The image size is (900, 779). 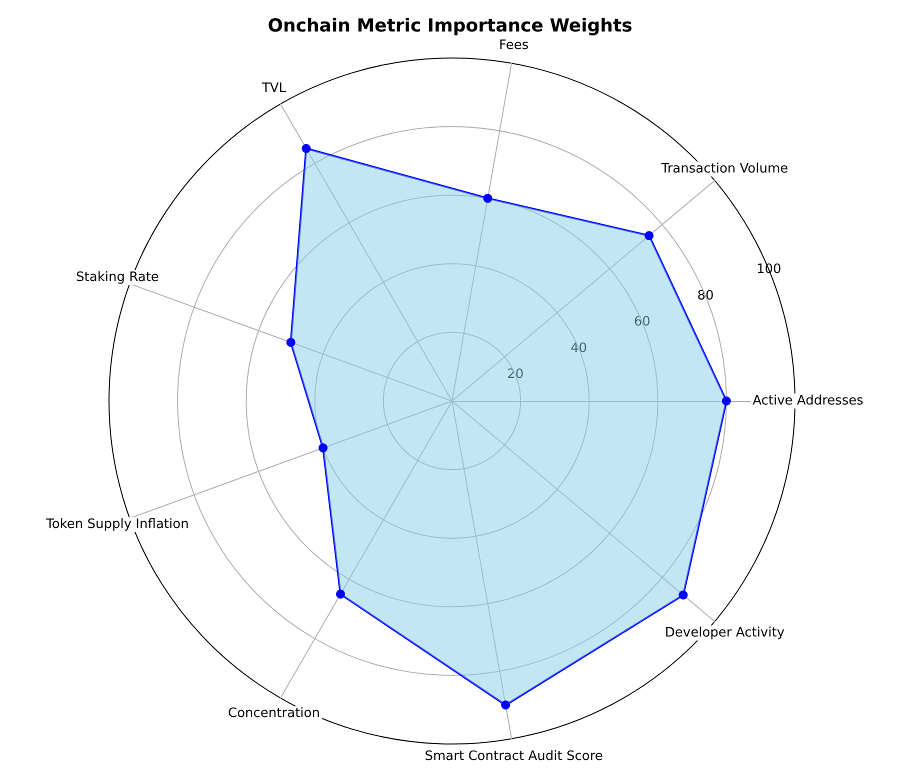 I want to click on spoke-label: Smart Contract Audit Score, so click(x=513, y=756).